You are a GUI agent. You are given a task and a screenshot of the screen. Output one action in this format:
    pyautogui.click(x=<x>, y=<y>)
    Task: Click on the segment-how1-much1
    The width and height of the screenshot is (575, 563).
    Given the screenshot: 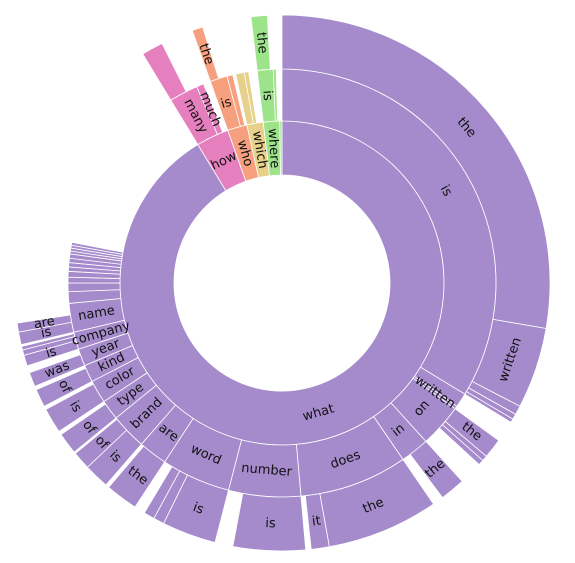 What is the action you would take?
    pyautogui.click(x=210, y=109)
    